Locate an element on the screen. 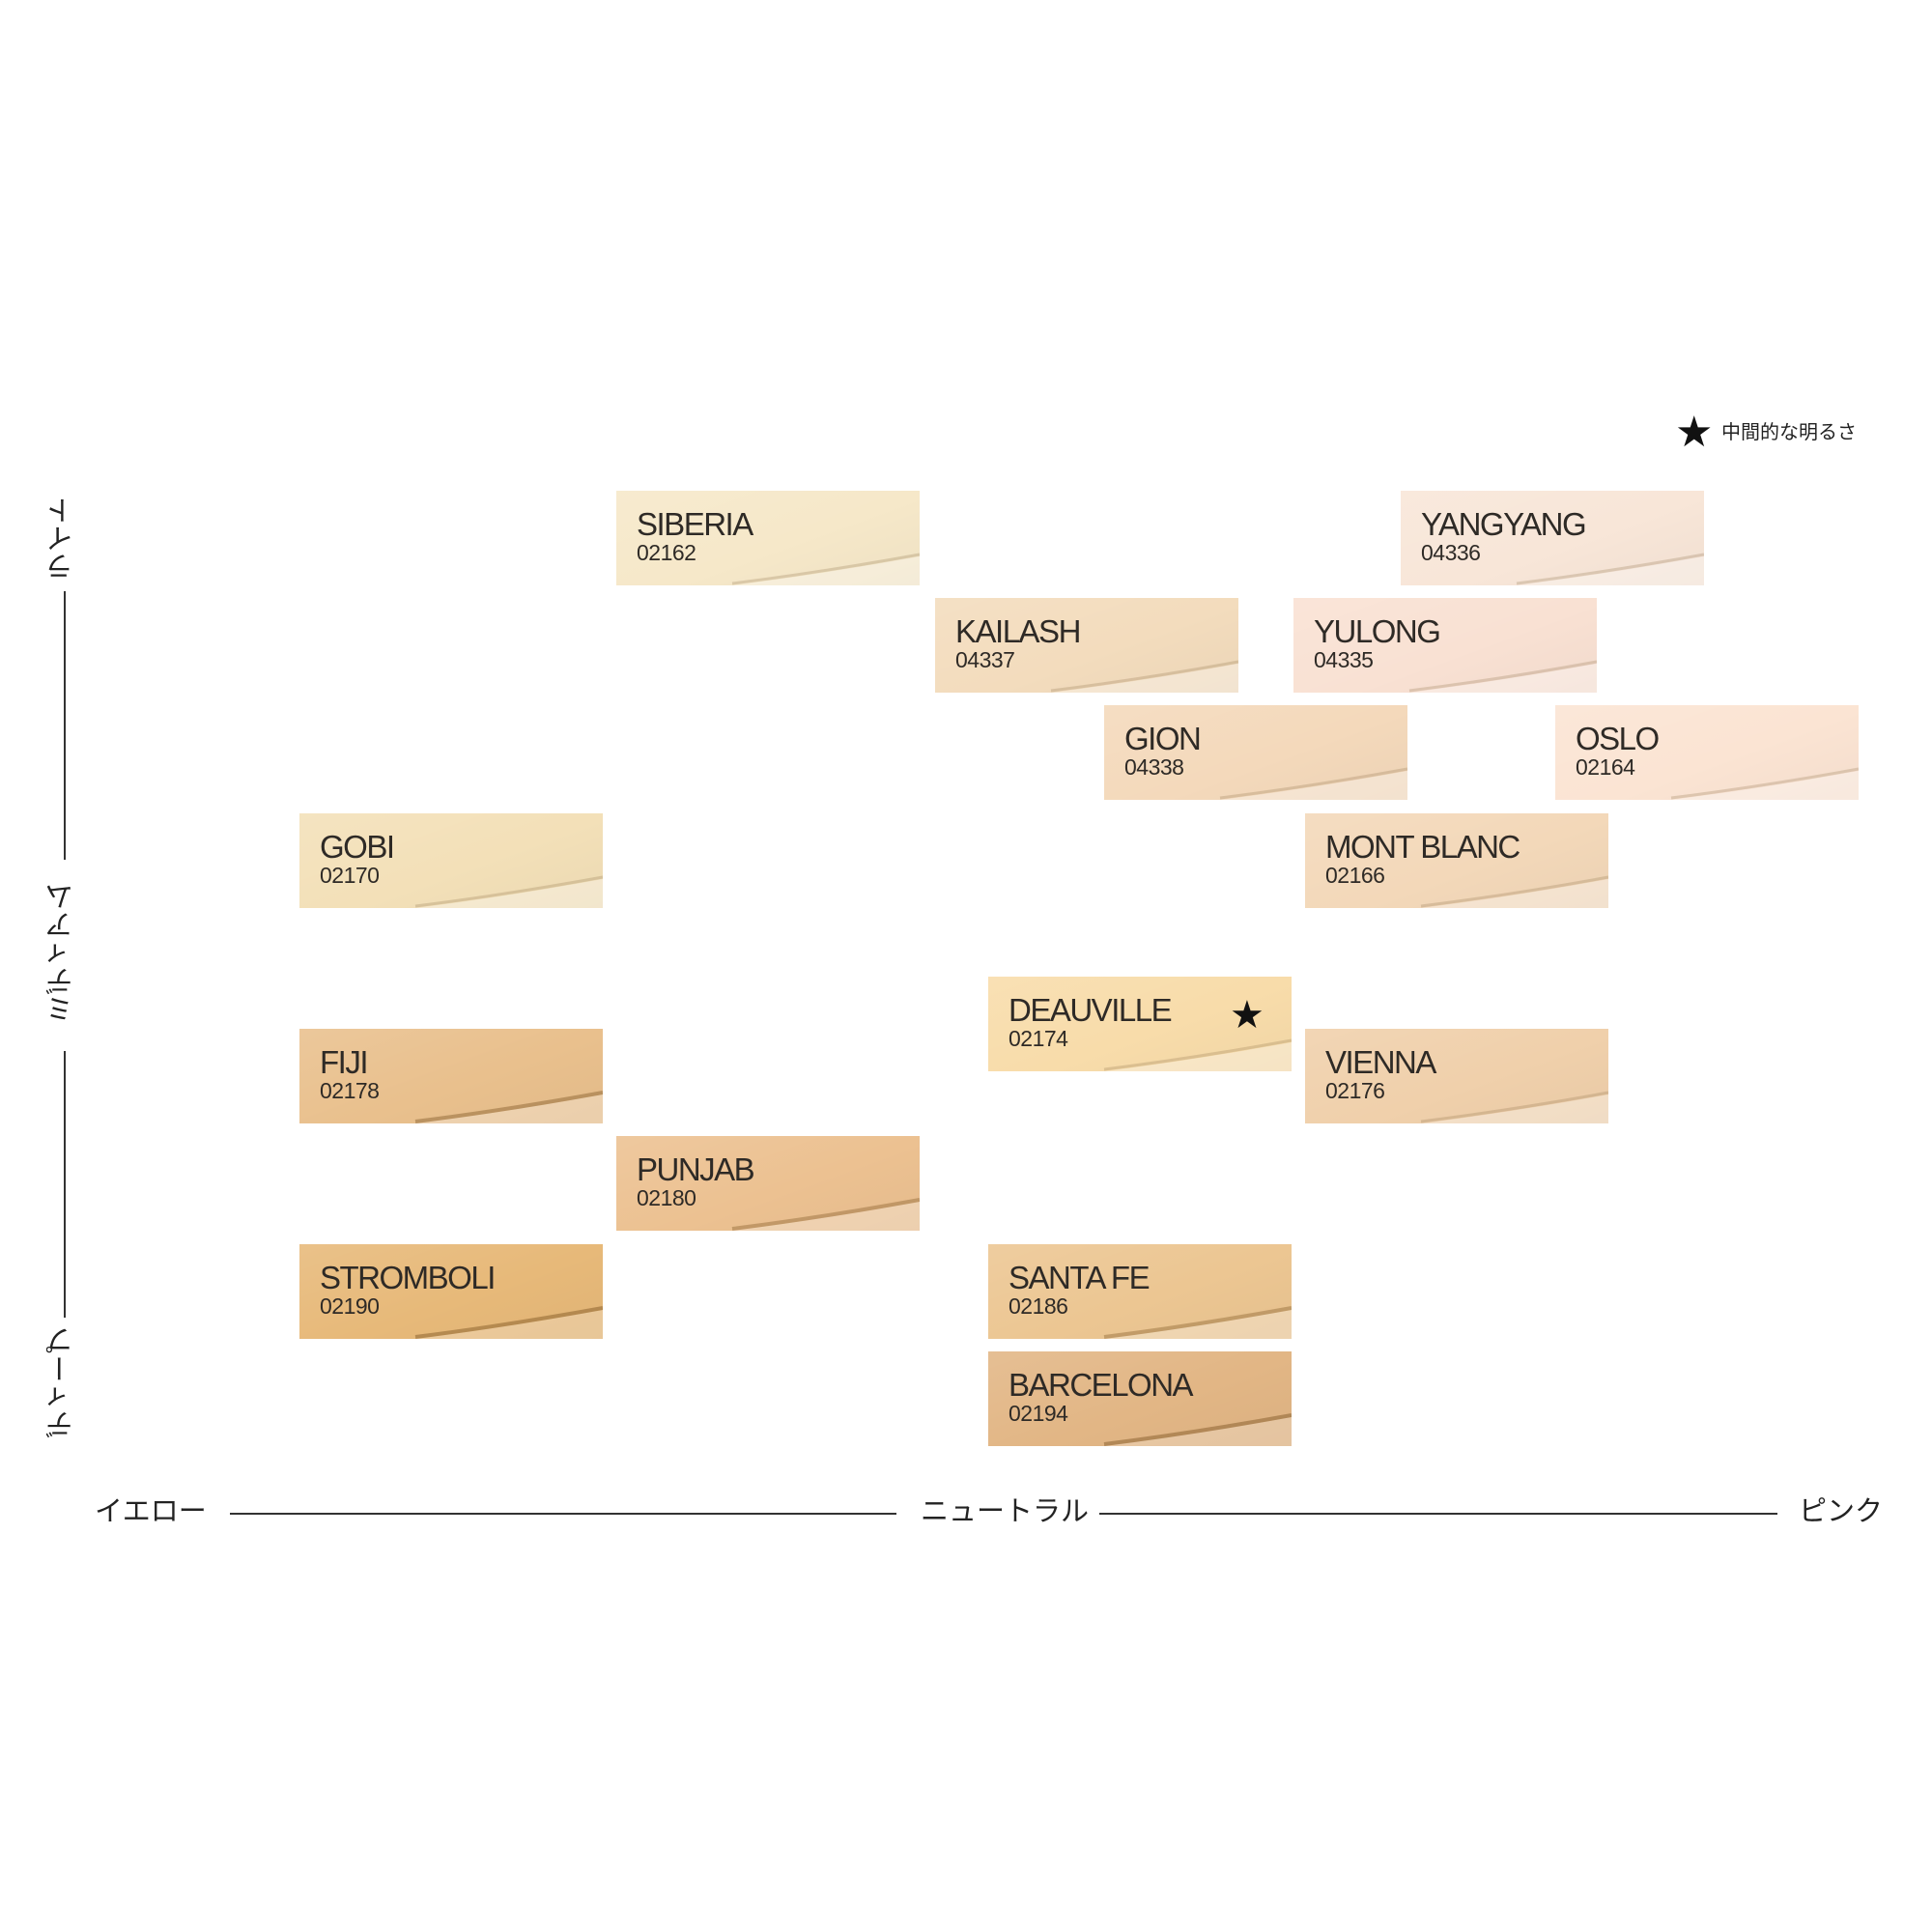 This screenshot has height=1932, width=1932. shade-code: 04335 is located at coordinates (1344, 659).